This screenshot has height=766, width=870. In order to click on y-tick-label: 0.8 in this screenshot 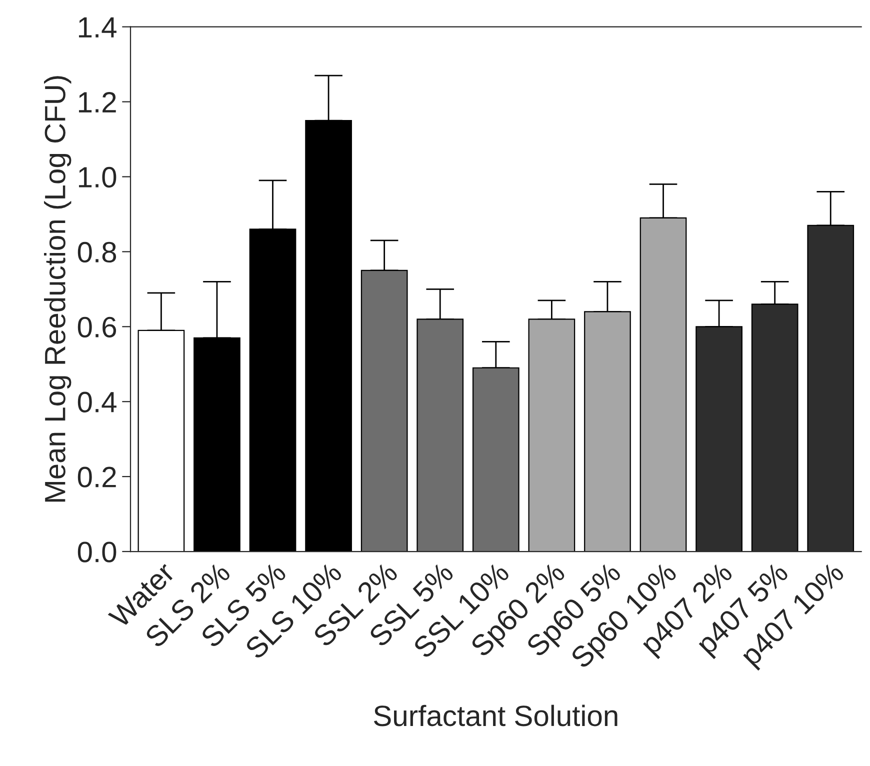, I will do `click(97, 252)`.